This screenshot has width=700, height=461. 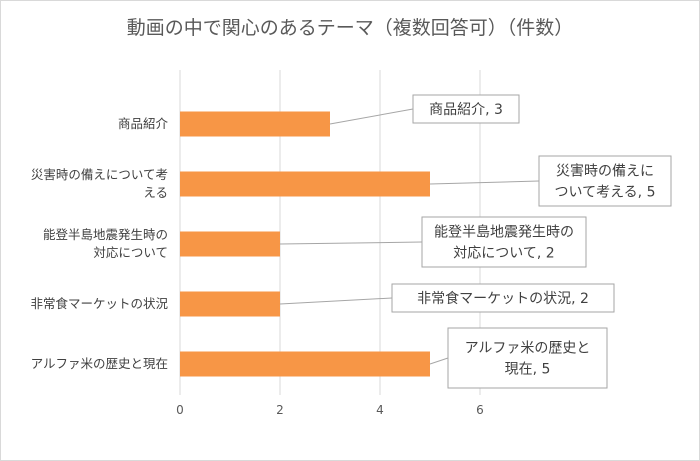 What do you see at coordinates (504, 233) in the screenshot?
I see `data-label: 能登半島地震発生時の` at bounding box center [504, 233].